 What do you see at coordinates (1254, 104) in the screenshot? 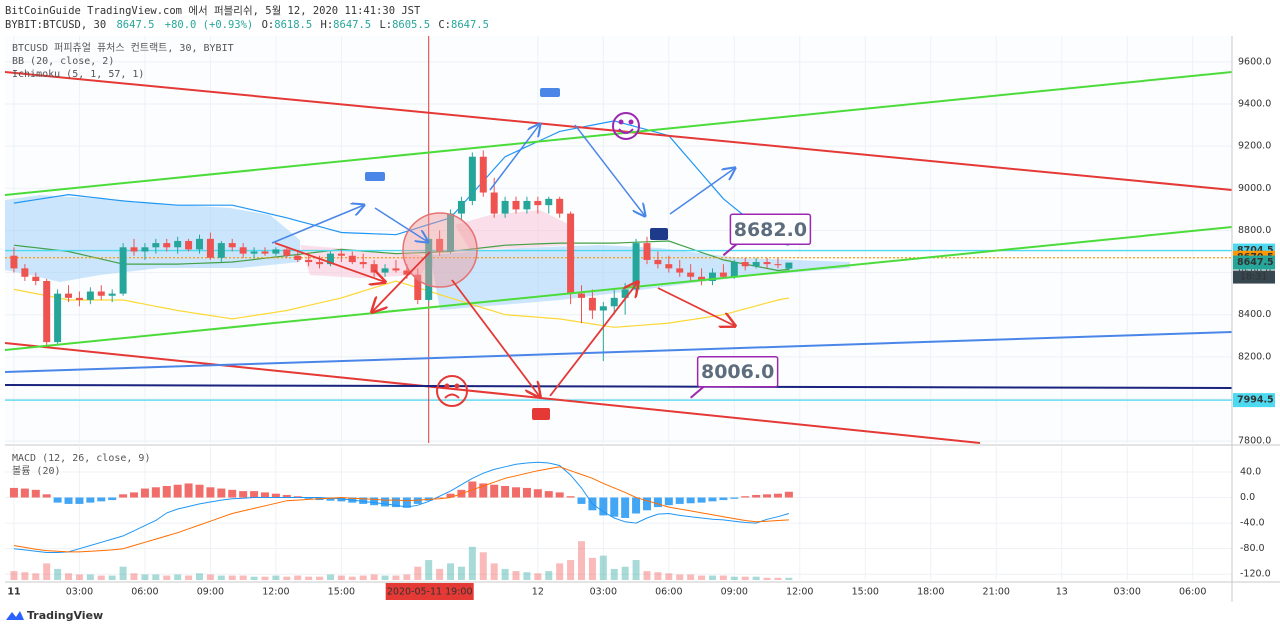
I see `y-tick-label: 9400.0` at bounding box center [1254, 104].